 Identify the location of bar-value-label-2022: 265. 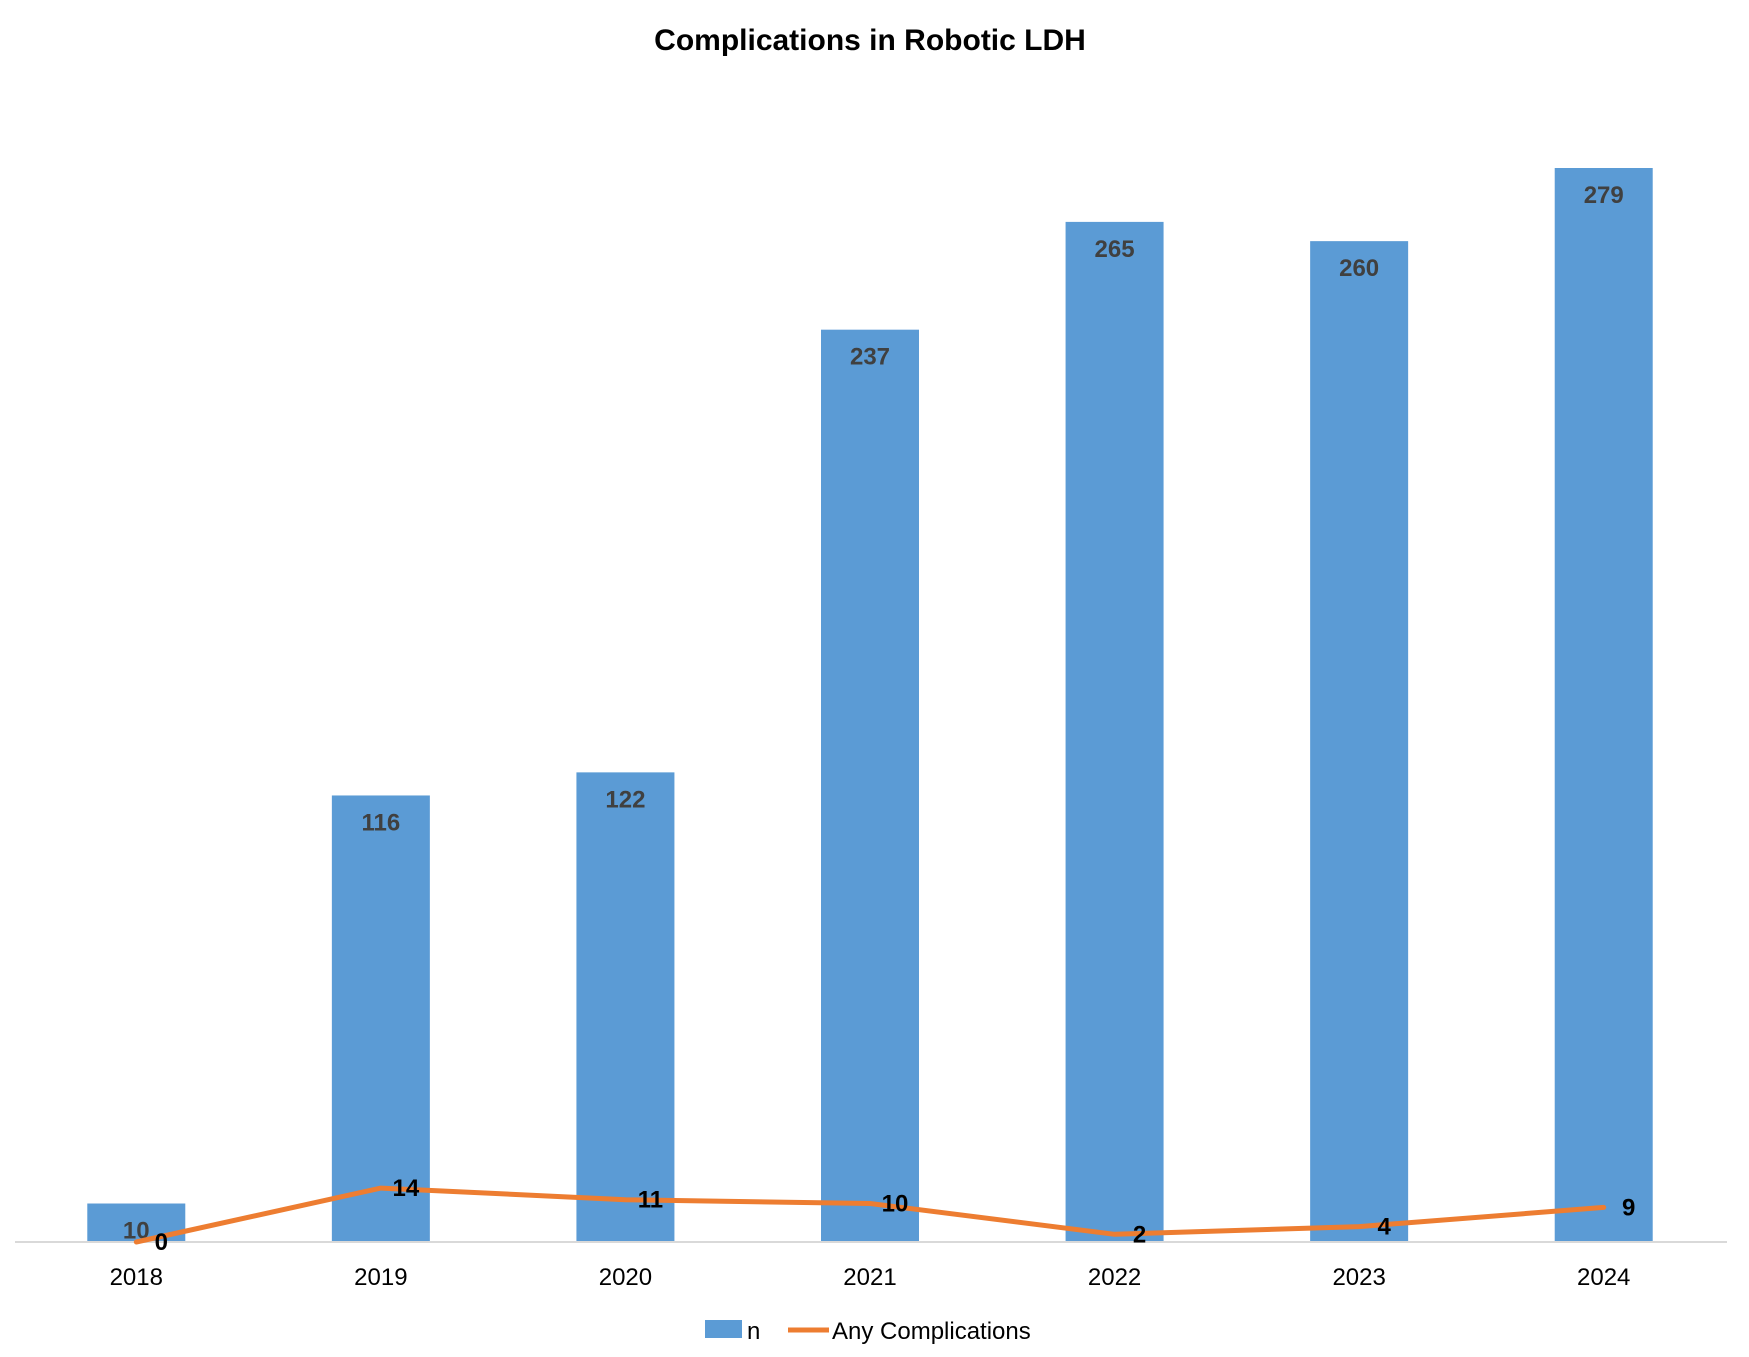
(1115, 249).